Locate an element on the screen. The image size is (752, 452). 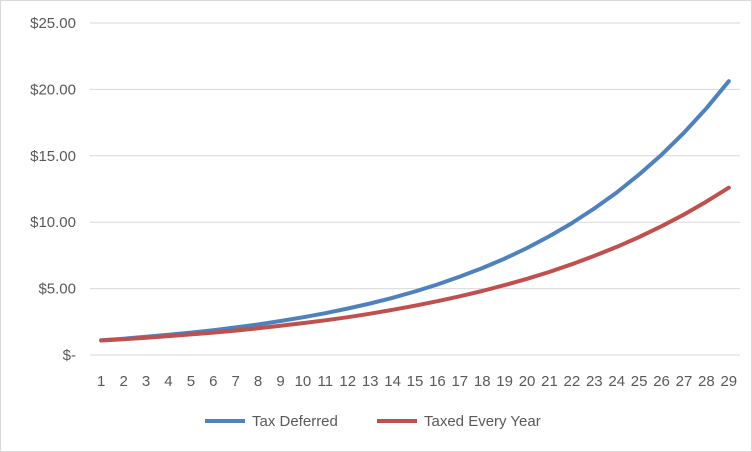
x-tick-label: 19 is located at coordinates (504, 381).